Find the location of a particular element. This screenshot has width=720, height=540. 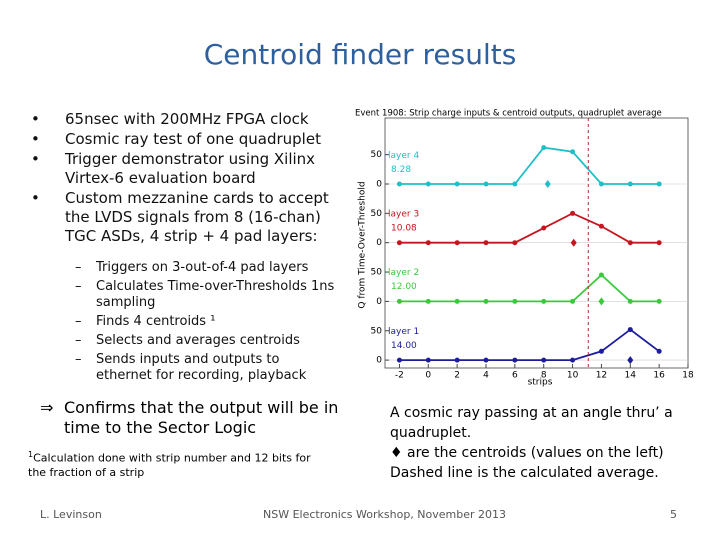

x-tick-label: 0 is located at coordinates (428, 376).